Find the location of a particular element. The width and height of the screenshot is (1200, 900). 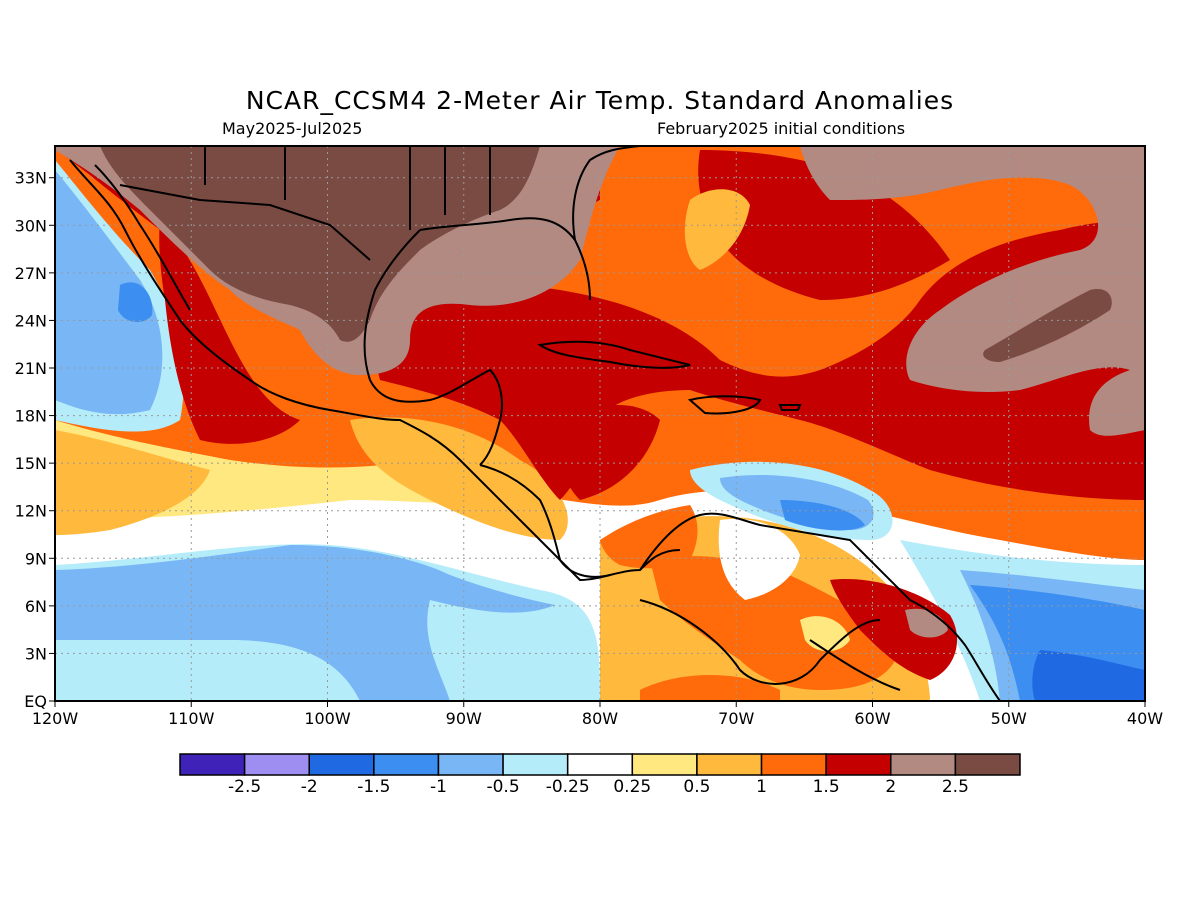

lat-tick-label: EQ is located at coordinates (35, 701).